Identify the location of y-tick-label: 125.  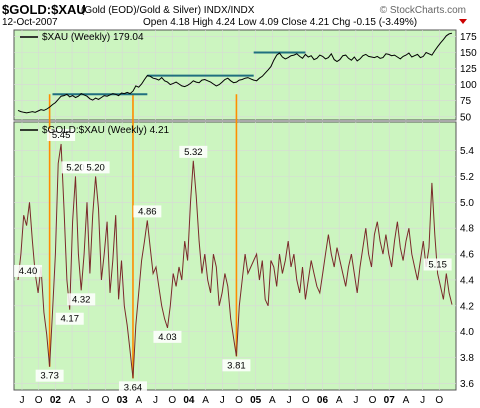
(468, 69).